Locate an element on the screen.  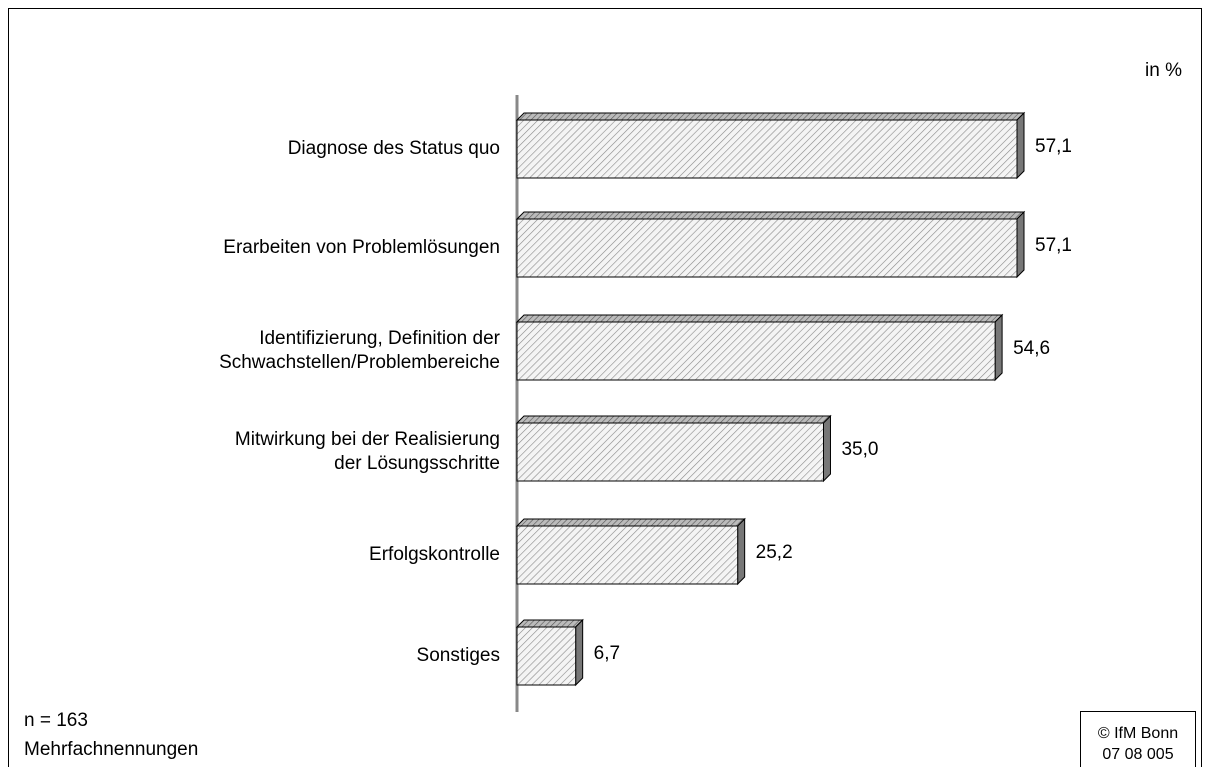
note: Mehrfachnennungen is located at coordinates (111, 749).